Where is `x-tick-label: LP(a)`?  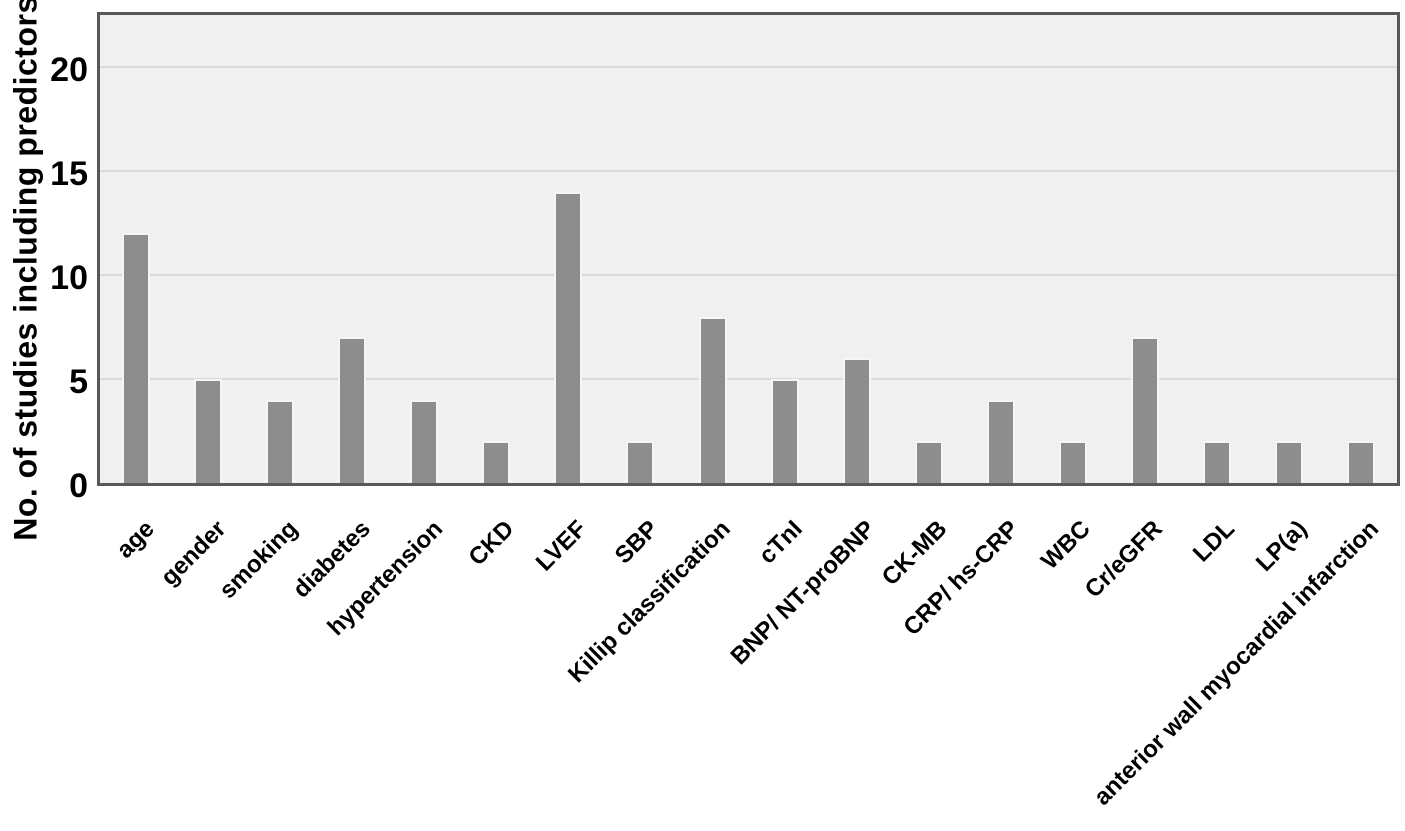
x-tick-label: LP(a) is located at coordinates (1281, 546).